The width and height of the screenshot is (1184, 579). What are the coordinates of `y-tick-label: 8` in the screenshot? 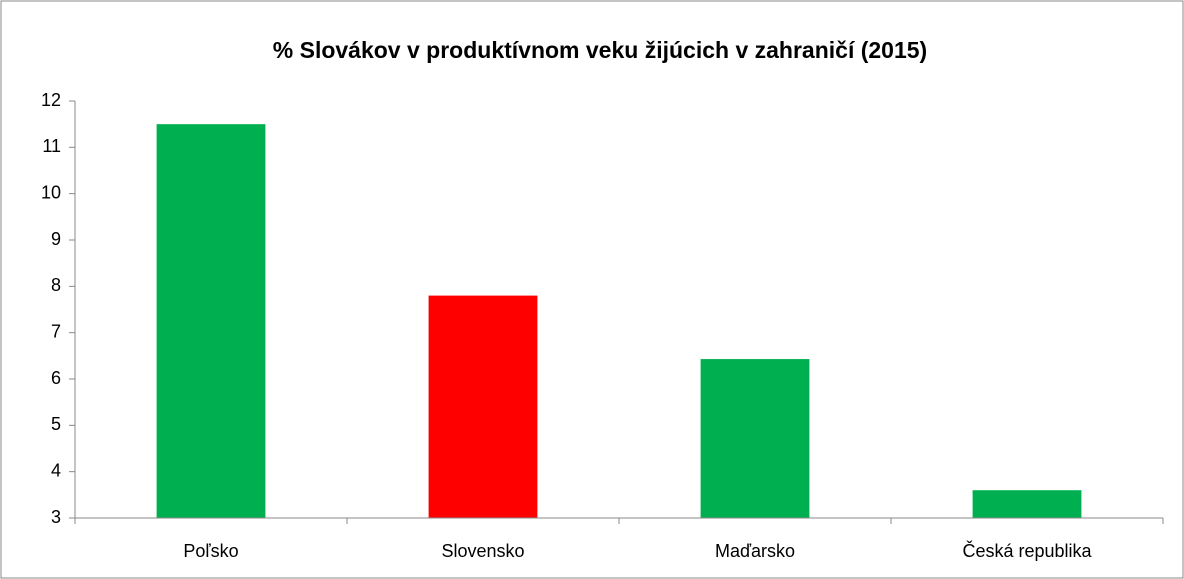 It's located at (56, 285).